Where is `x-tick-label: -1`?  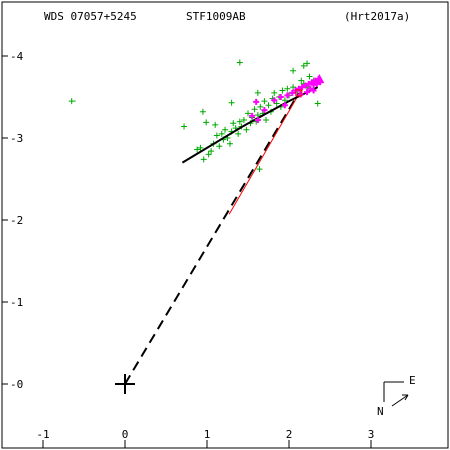 x-tick-label: -1 is located at coordinates (42, 434).